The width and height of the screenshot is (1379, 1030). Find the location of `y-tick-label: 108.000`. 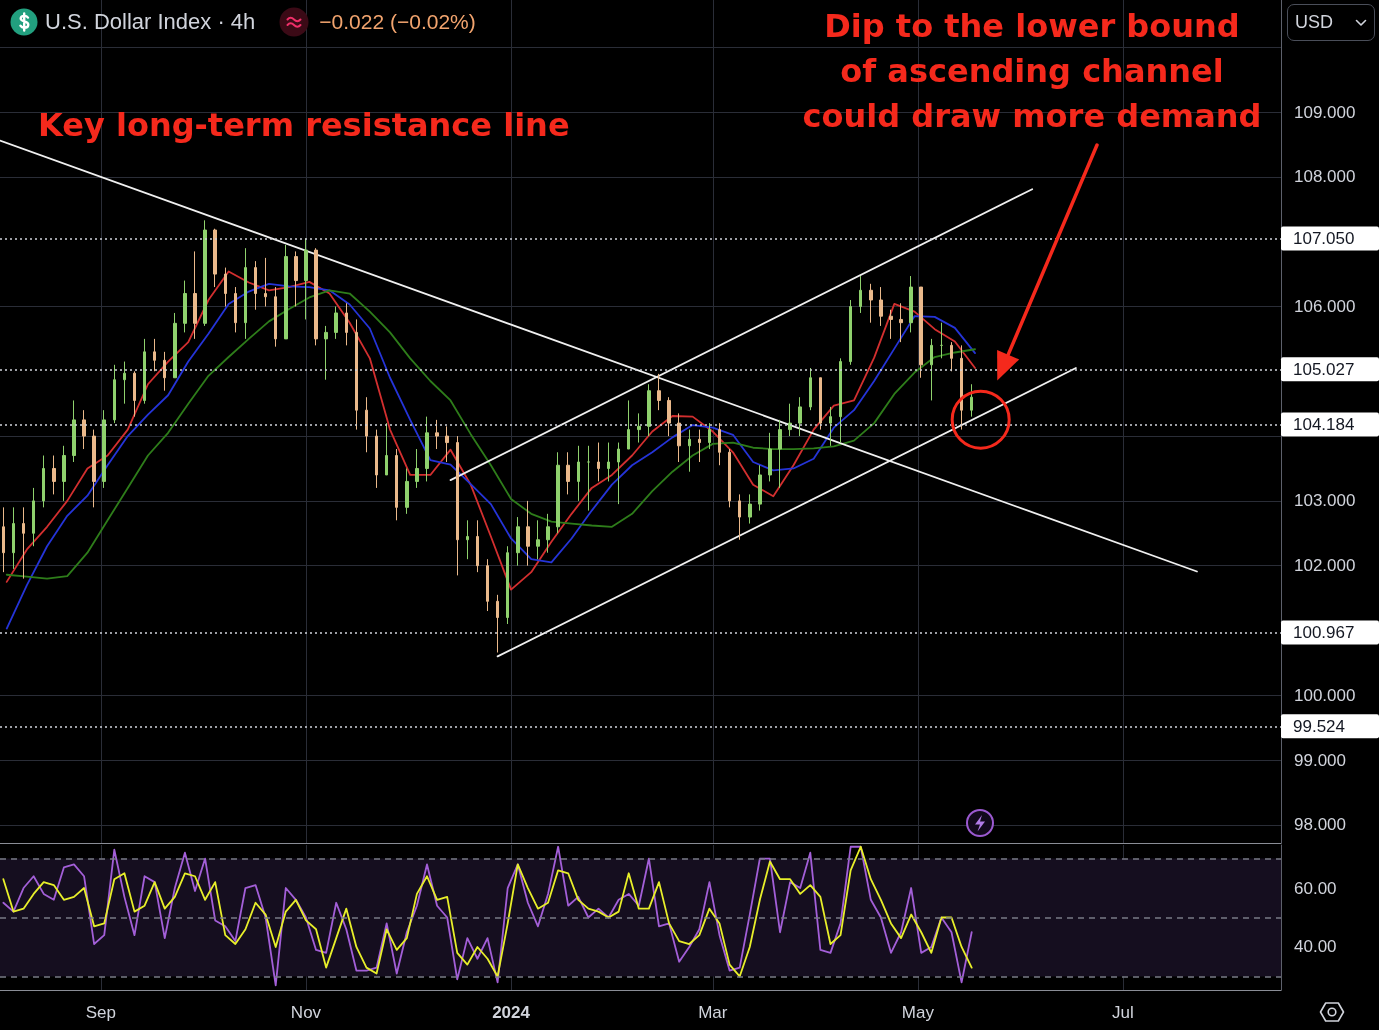

y-tick-label: 108.000 is located at coordinates (1325, 177).